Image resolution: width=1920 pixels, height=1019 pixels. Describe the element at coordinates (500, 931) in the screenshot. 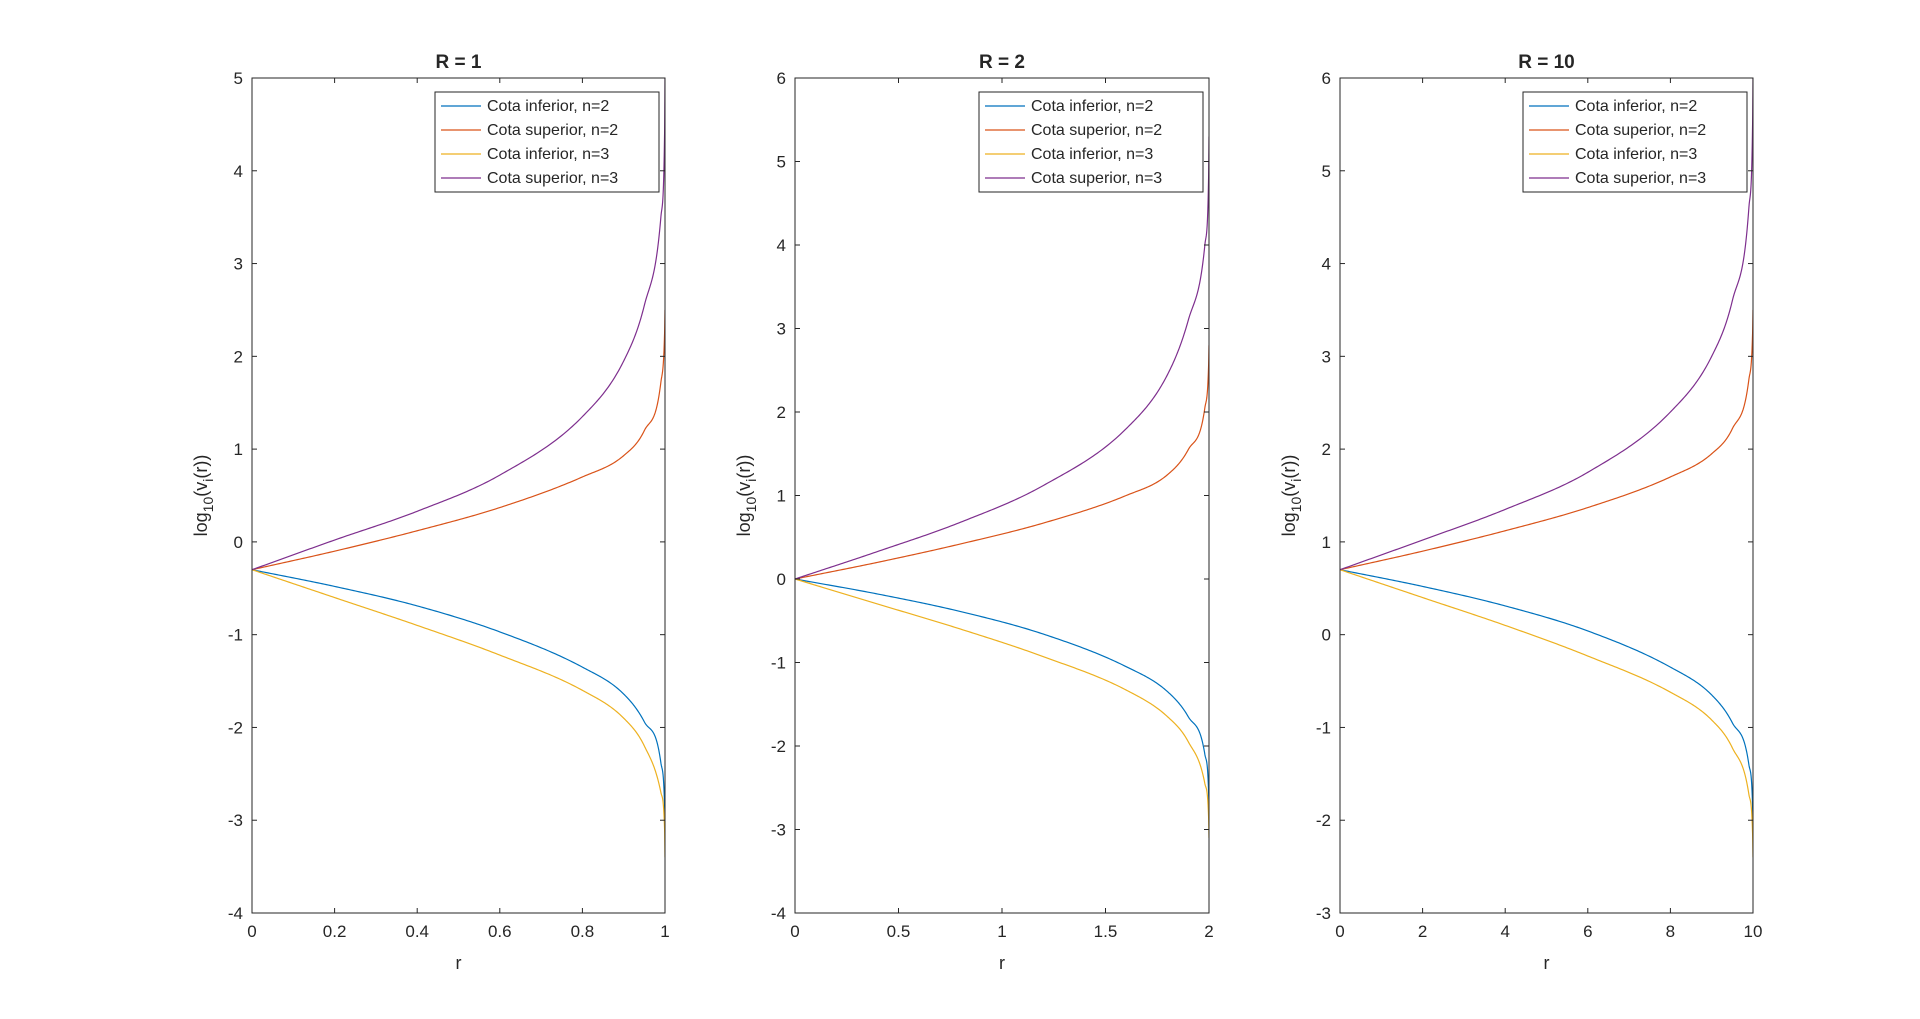

I see `x-tick-label: 0.6` at that location.